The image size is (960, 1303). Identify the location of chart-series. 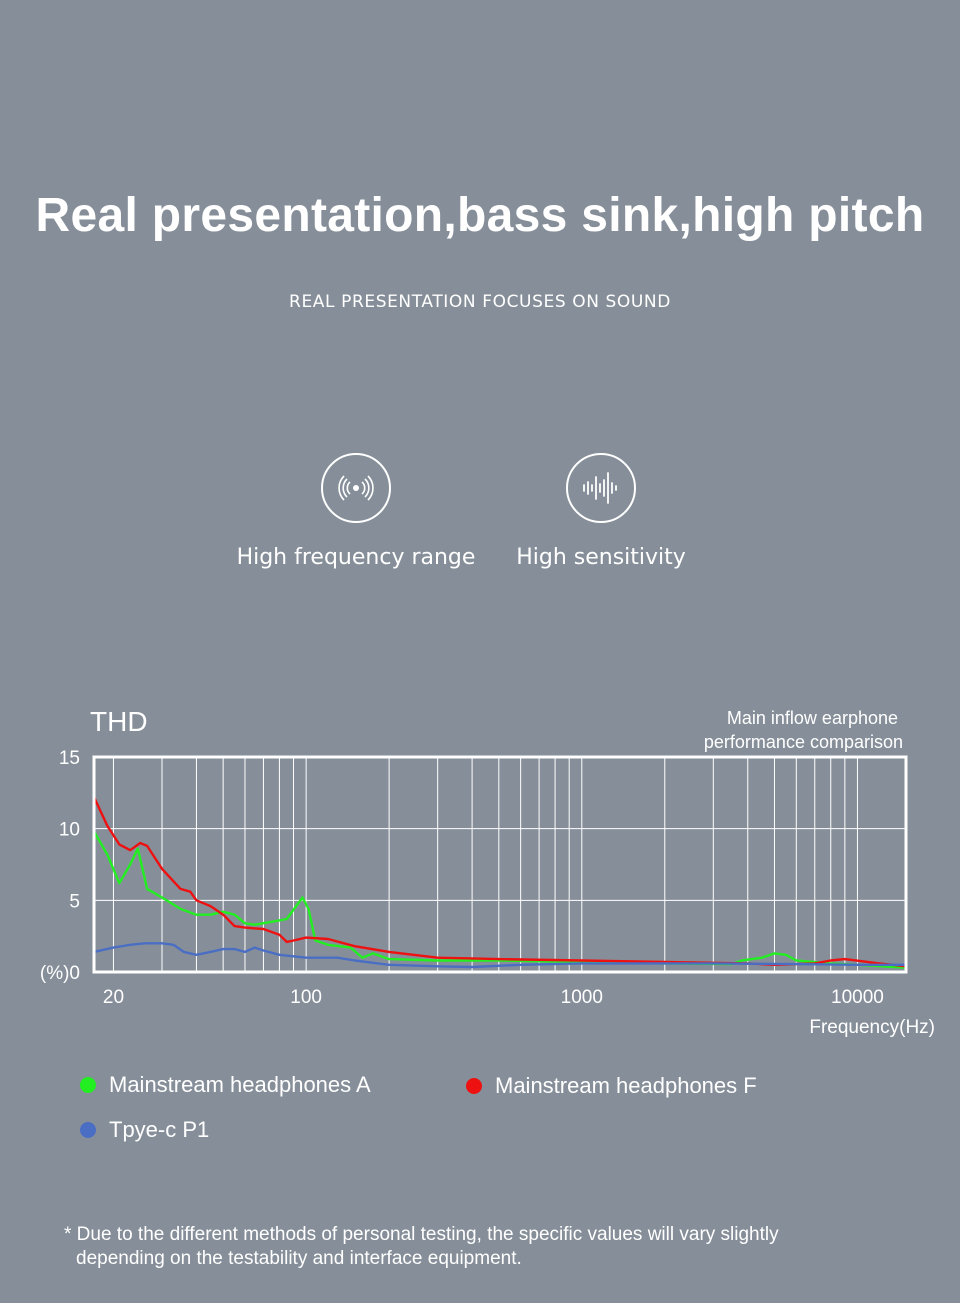
(499, 882).